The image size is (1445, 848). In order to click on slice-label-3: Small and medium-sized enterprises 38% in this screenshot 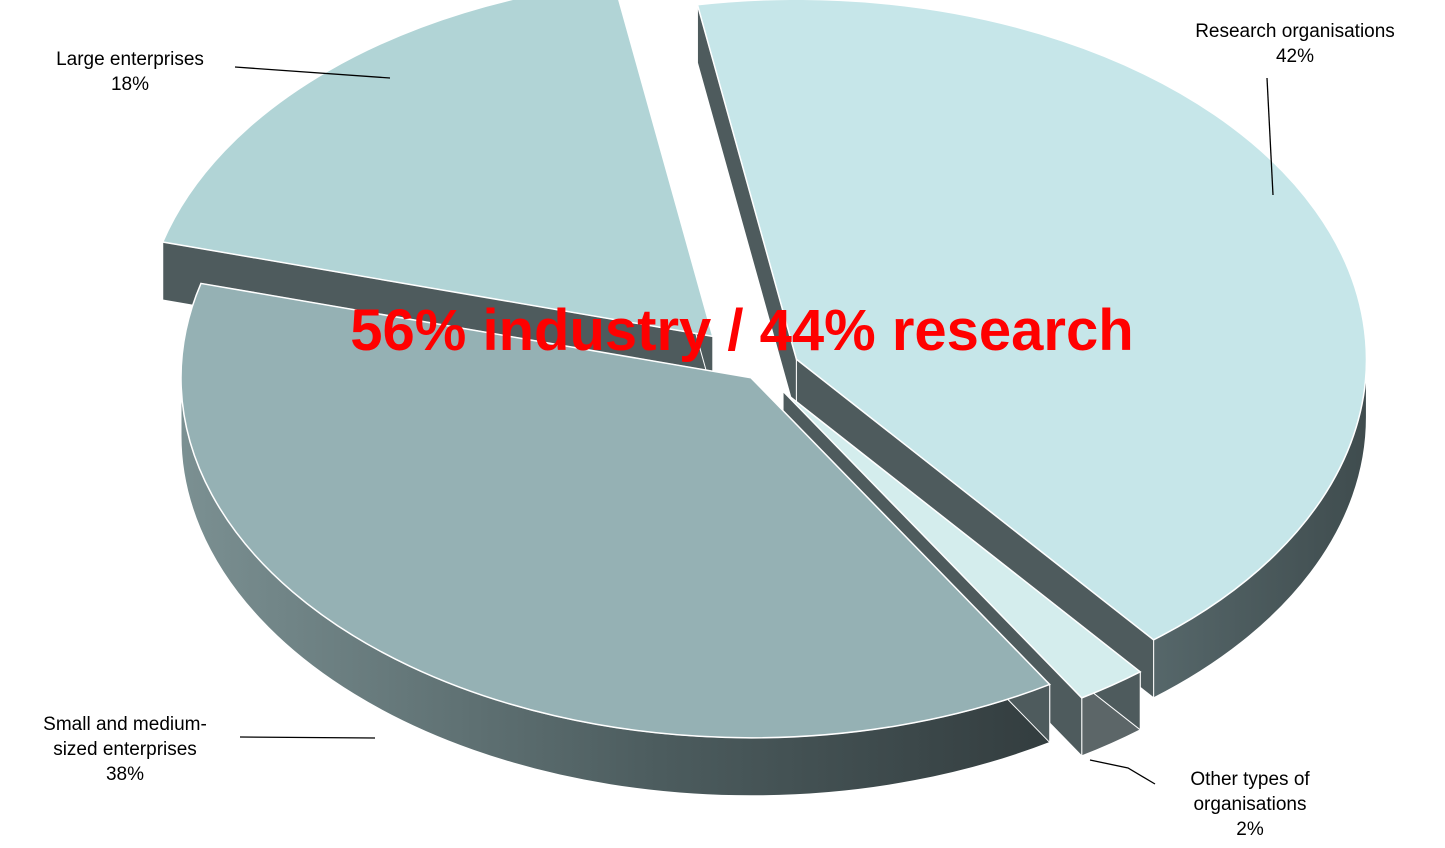, I will do `click(125, 749)`.